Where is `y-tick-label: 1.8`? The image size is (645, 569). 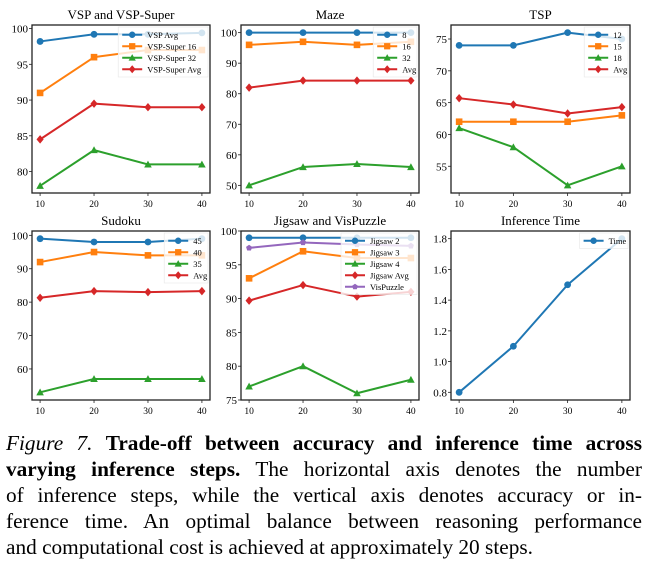
y-tick-label: 1.8 is located at coordinates (440, 240).